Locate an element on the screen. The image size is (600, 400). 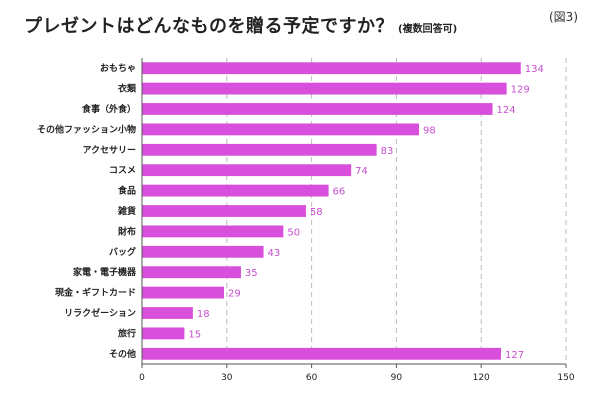
category-label-9: バッグ is located at coordinates (122, 252).